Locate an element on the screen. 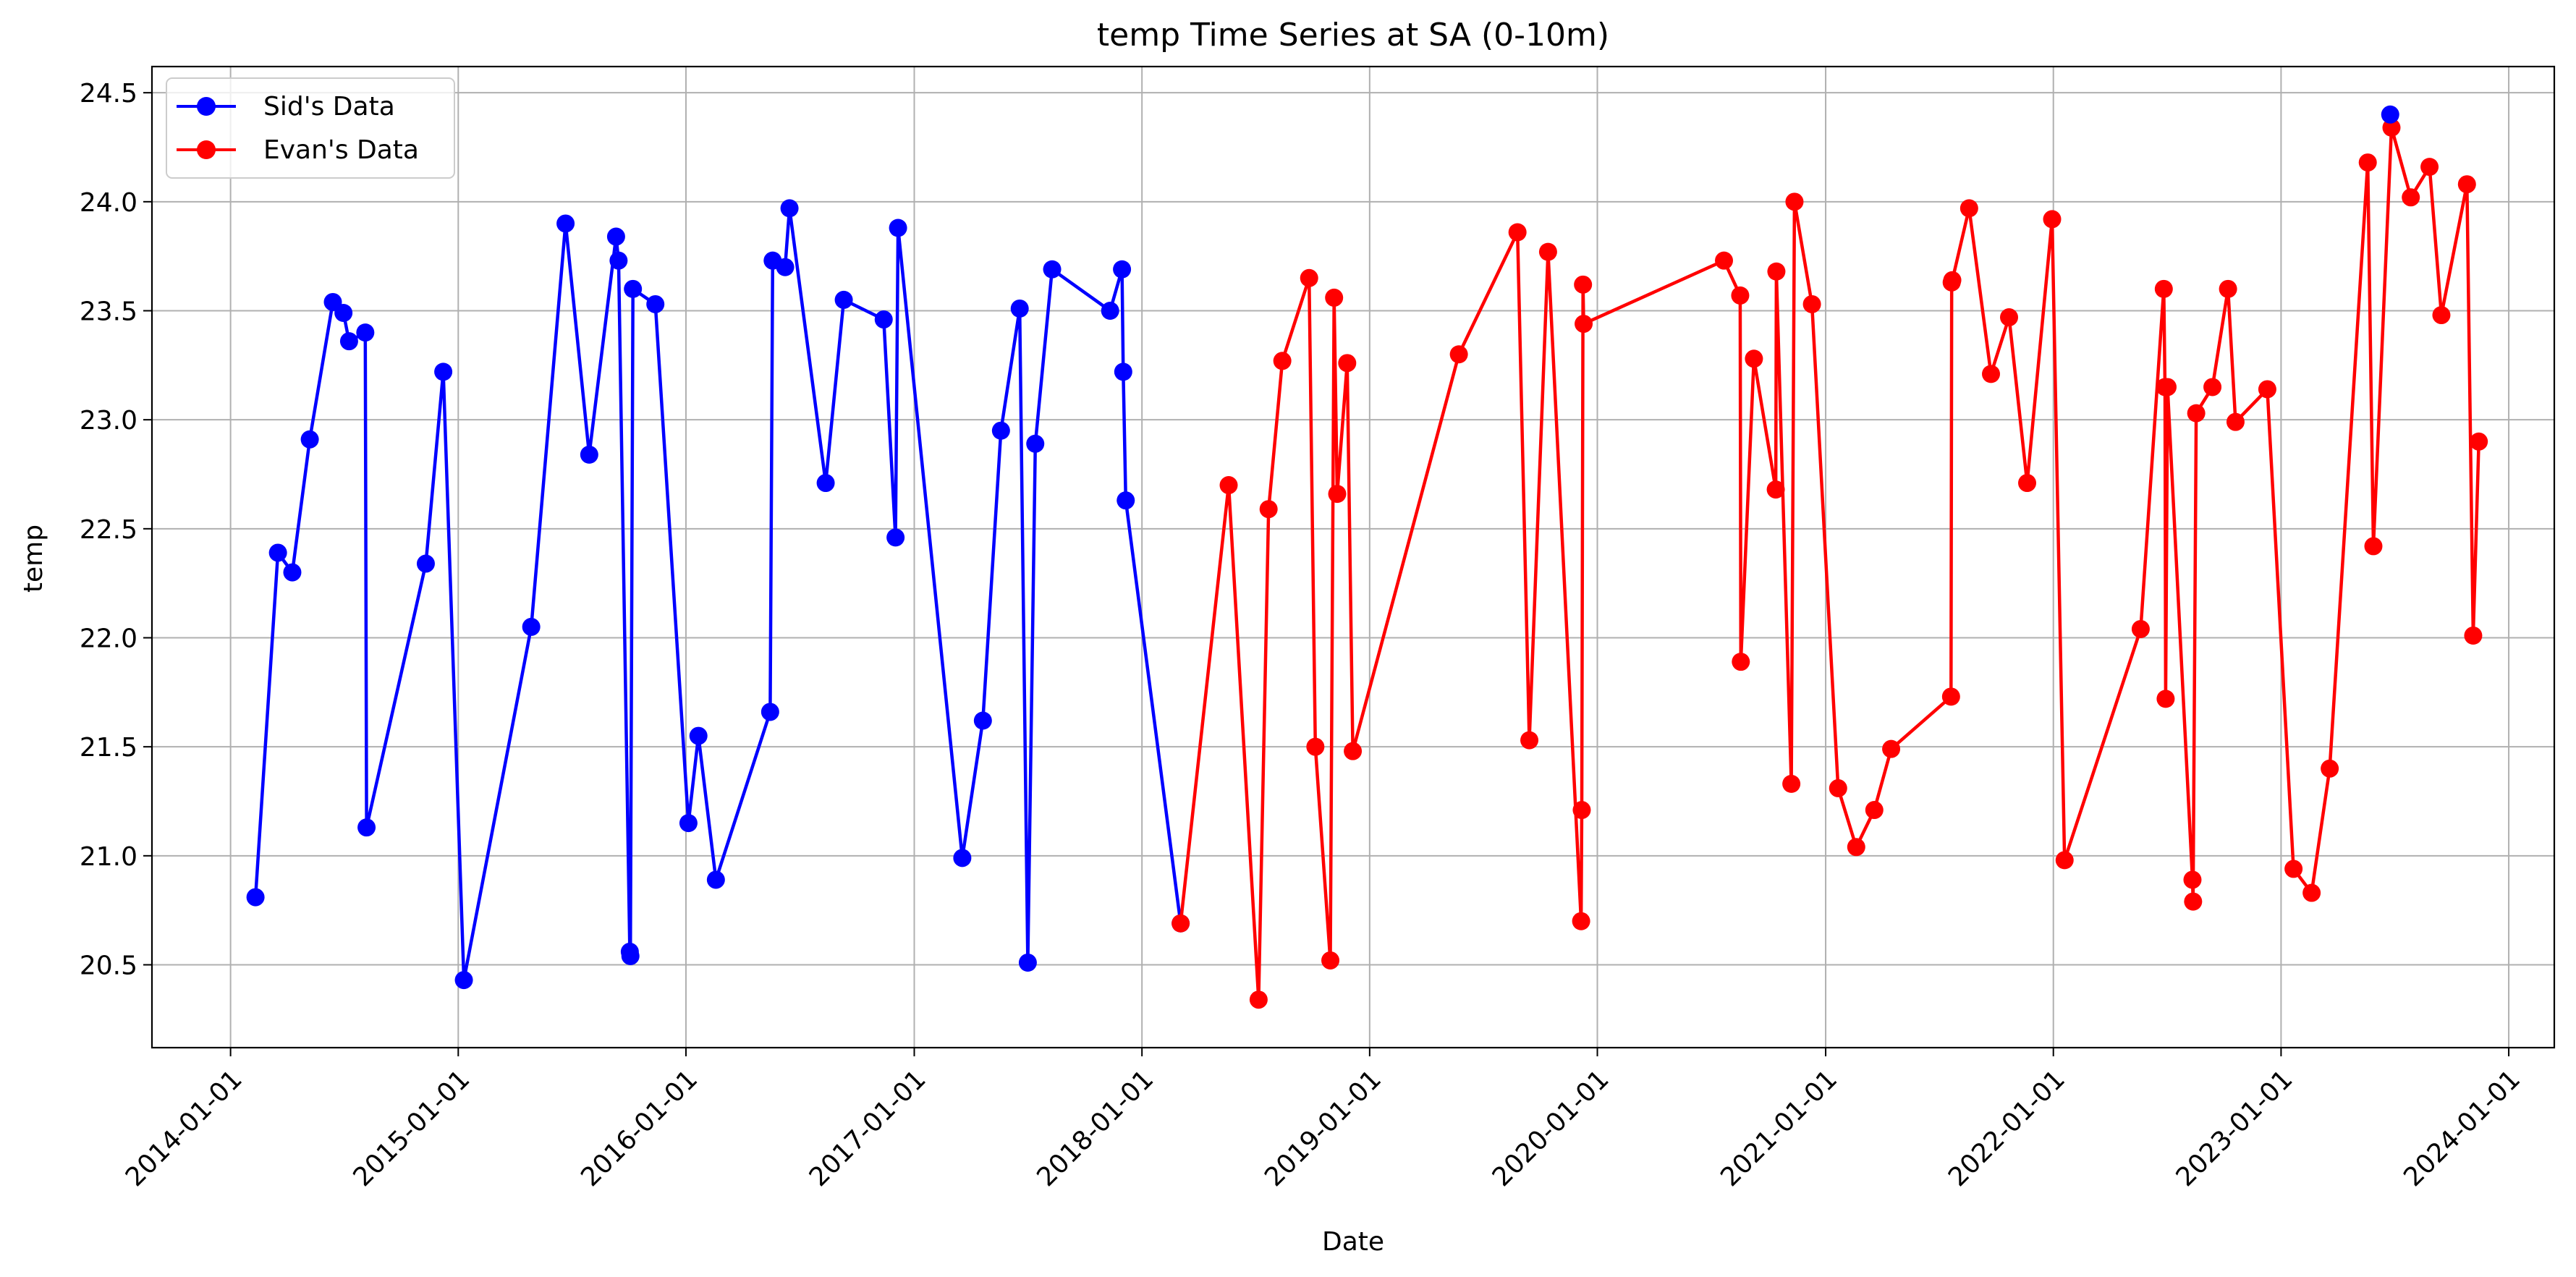 The width and height of the screenshot is (2576, 1277). legend-marker-evan is located at coordinates (207, 149).